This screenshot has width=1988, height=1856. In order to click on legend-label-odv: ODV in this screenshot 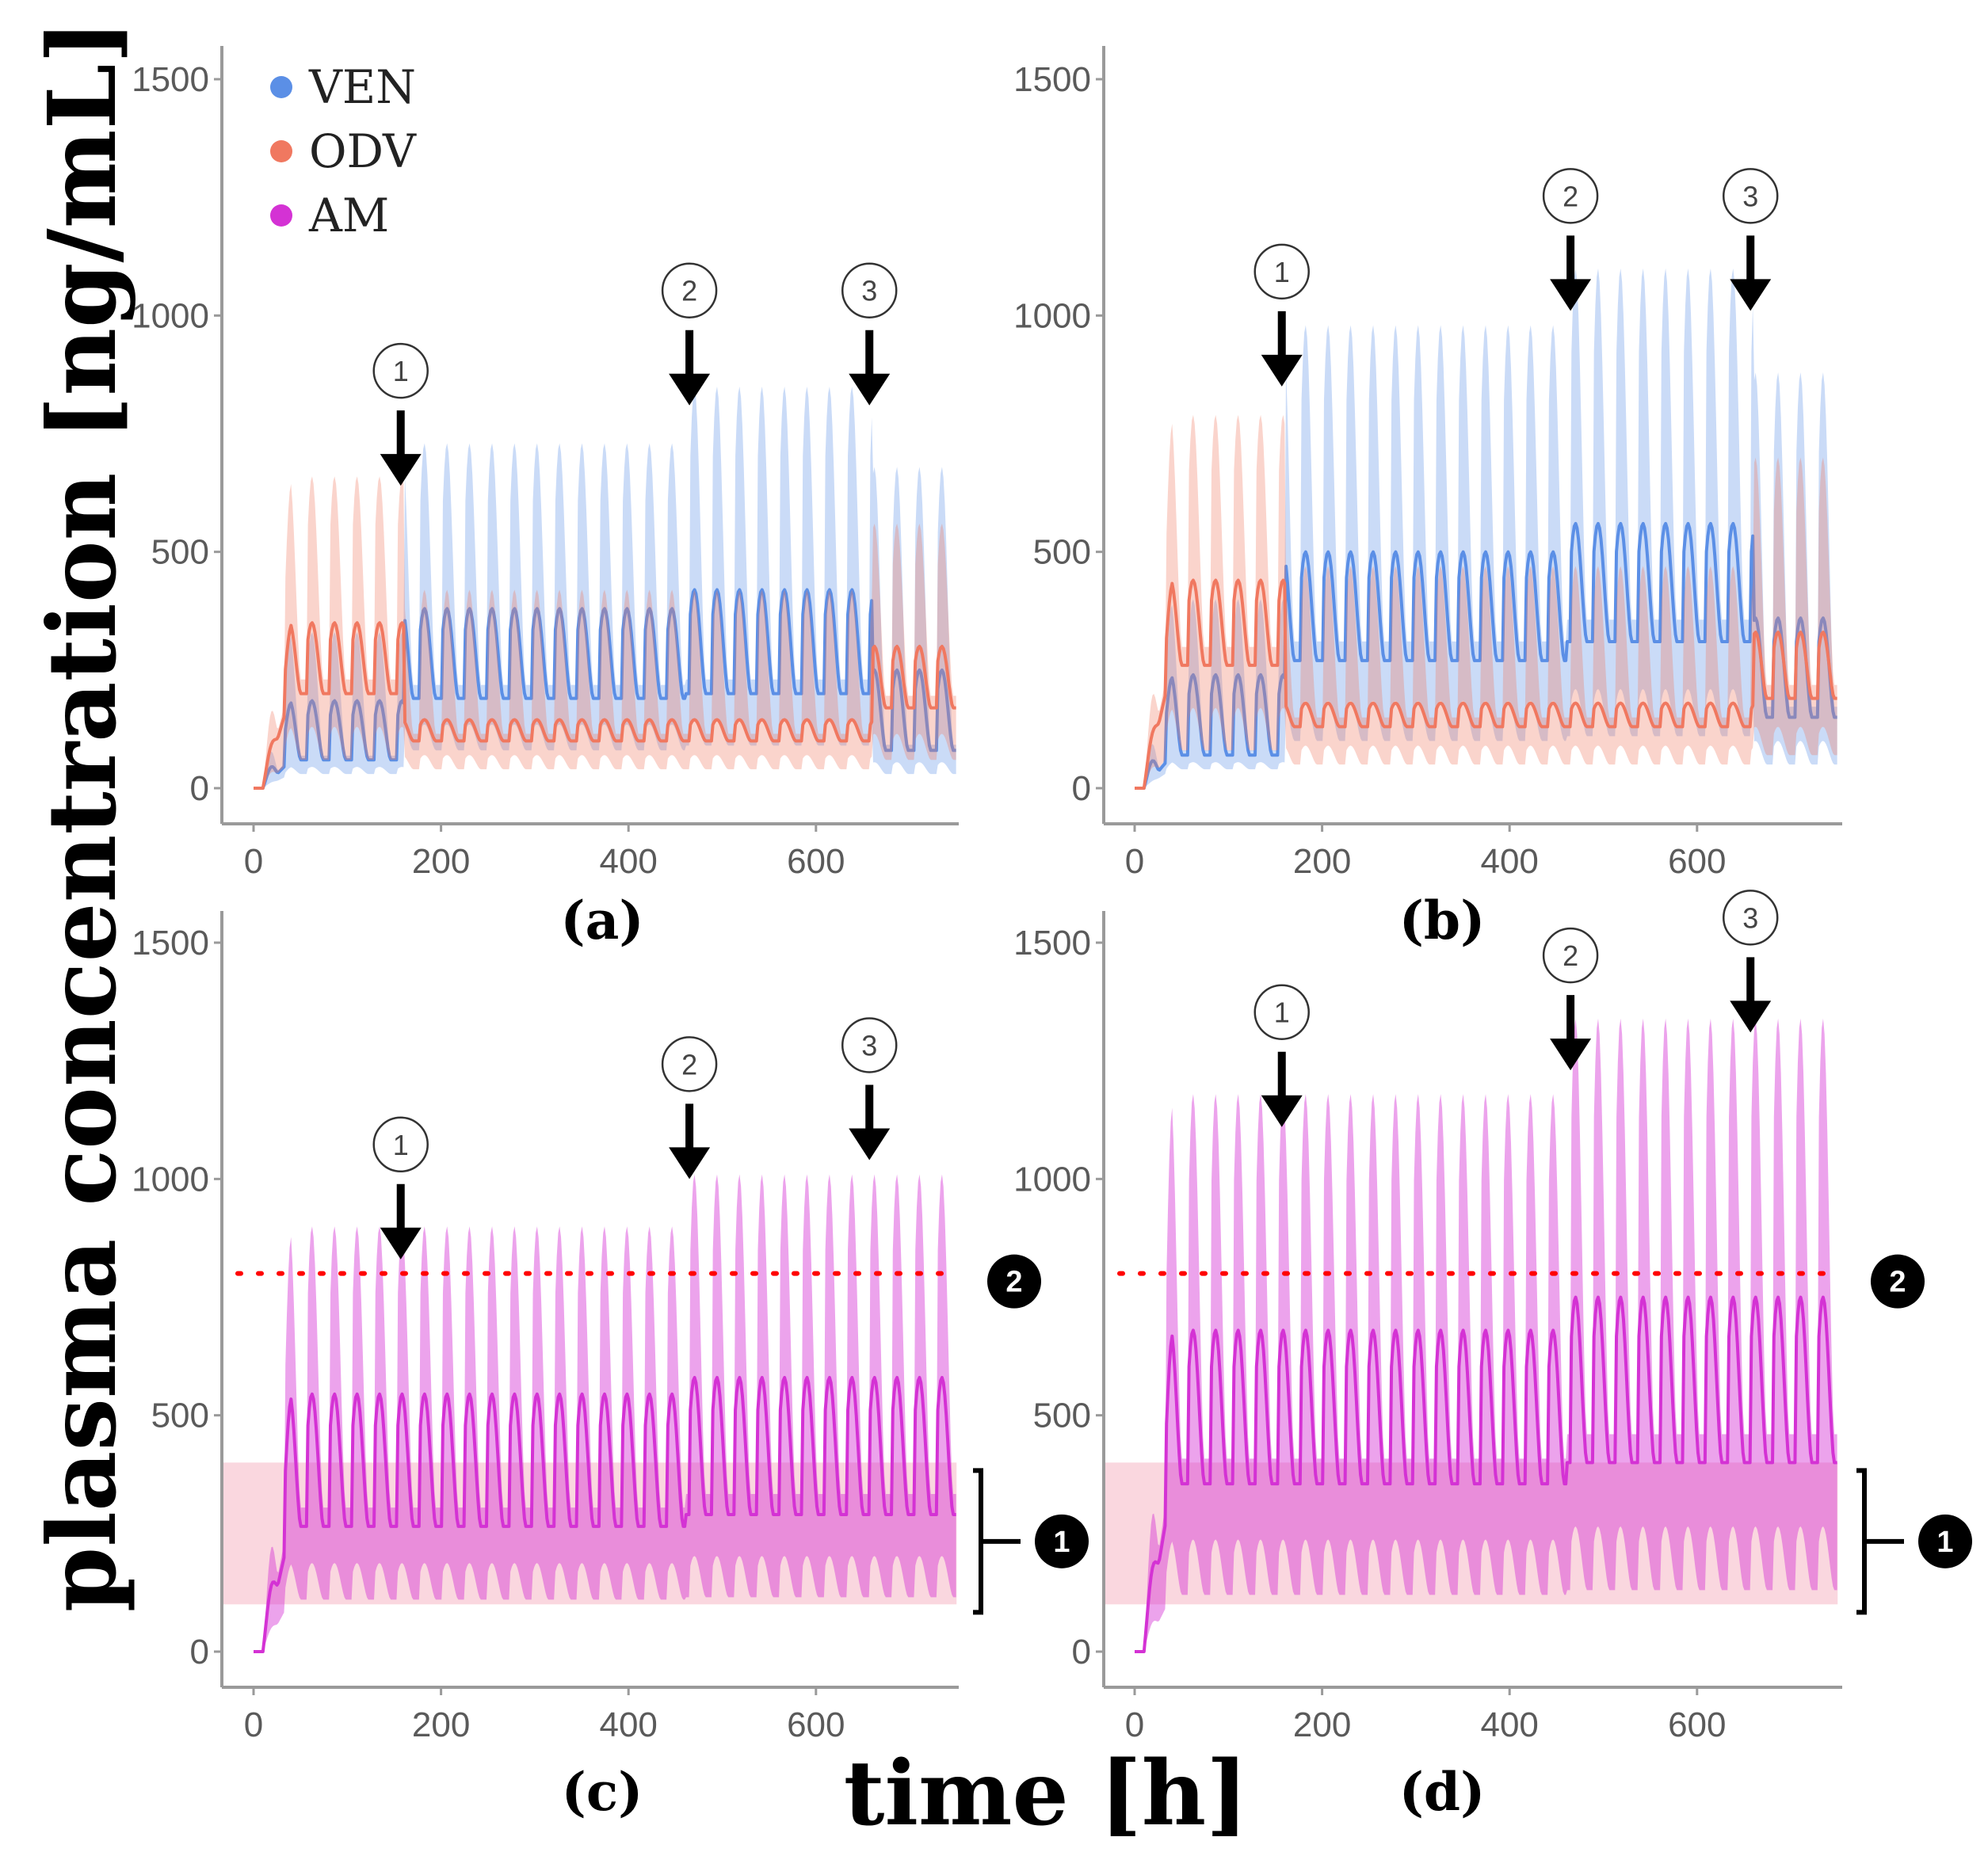, I will do `click(363, 151)`.